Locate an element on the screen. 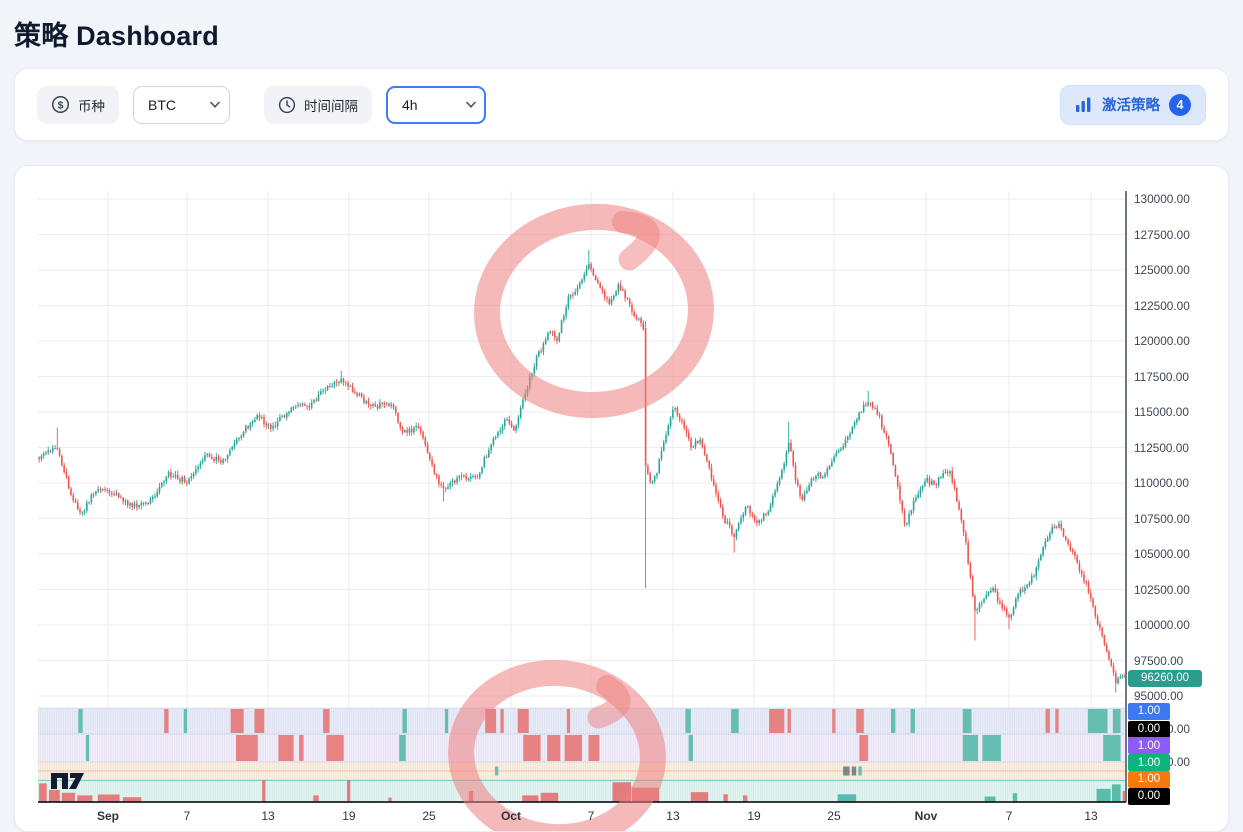 This screenshot has height=832, width=1243. tradingview-logo is located at coordinates (67, 781).